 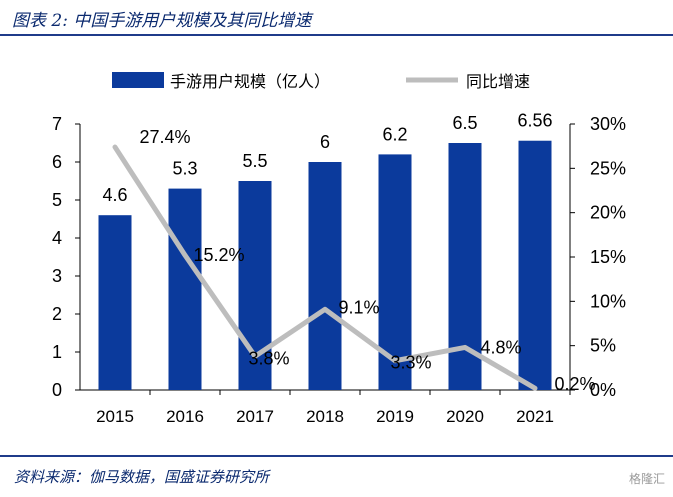 What do you see at coordinates (465, 416) in the screenshot?
I see `x-category-label: 2020` at bounding box center [465, 416].